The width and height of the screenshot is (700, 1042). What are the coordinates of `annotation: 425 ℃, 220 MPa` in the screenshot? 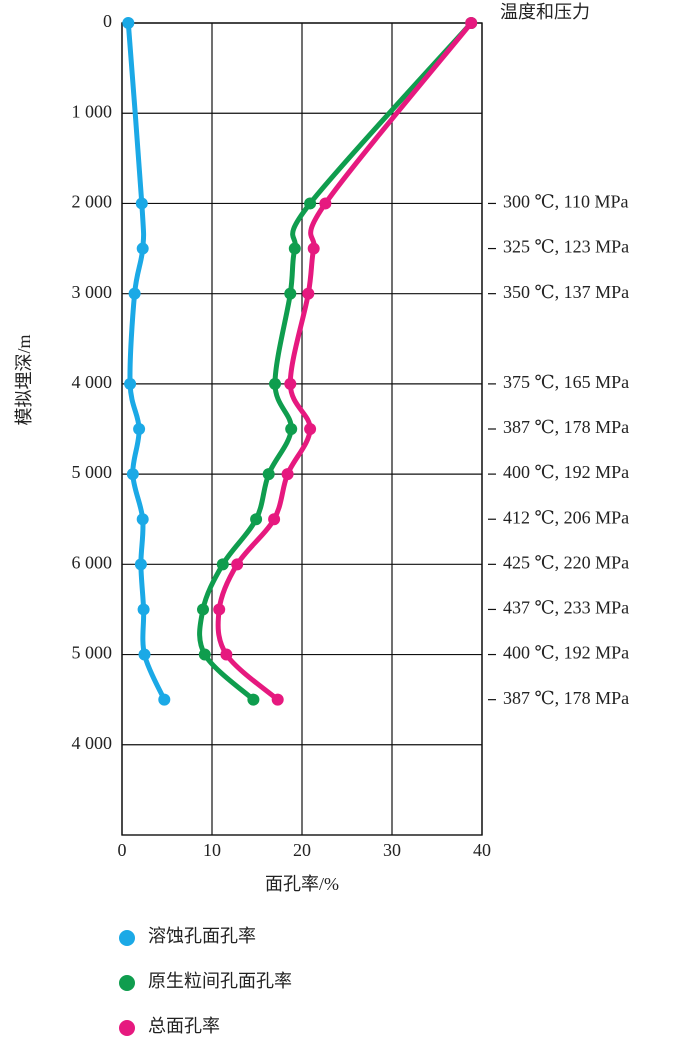 It's located at (566, 562).